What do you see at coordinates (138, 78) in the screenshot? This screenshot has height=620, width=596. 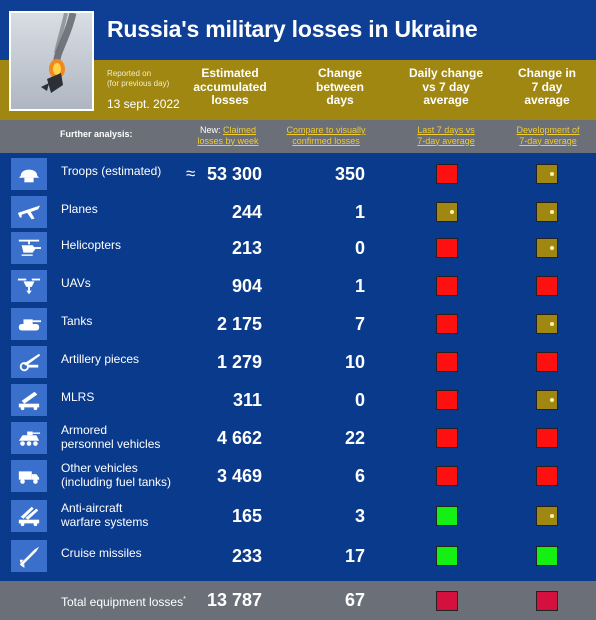 I see `reported-note: Reported on (for previous day)` at bounding box center [138, 78].